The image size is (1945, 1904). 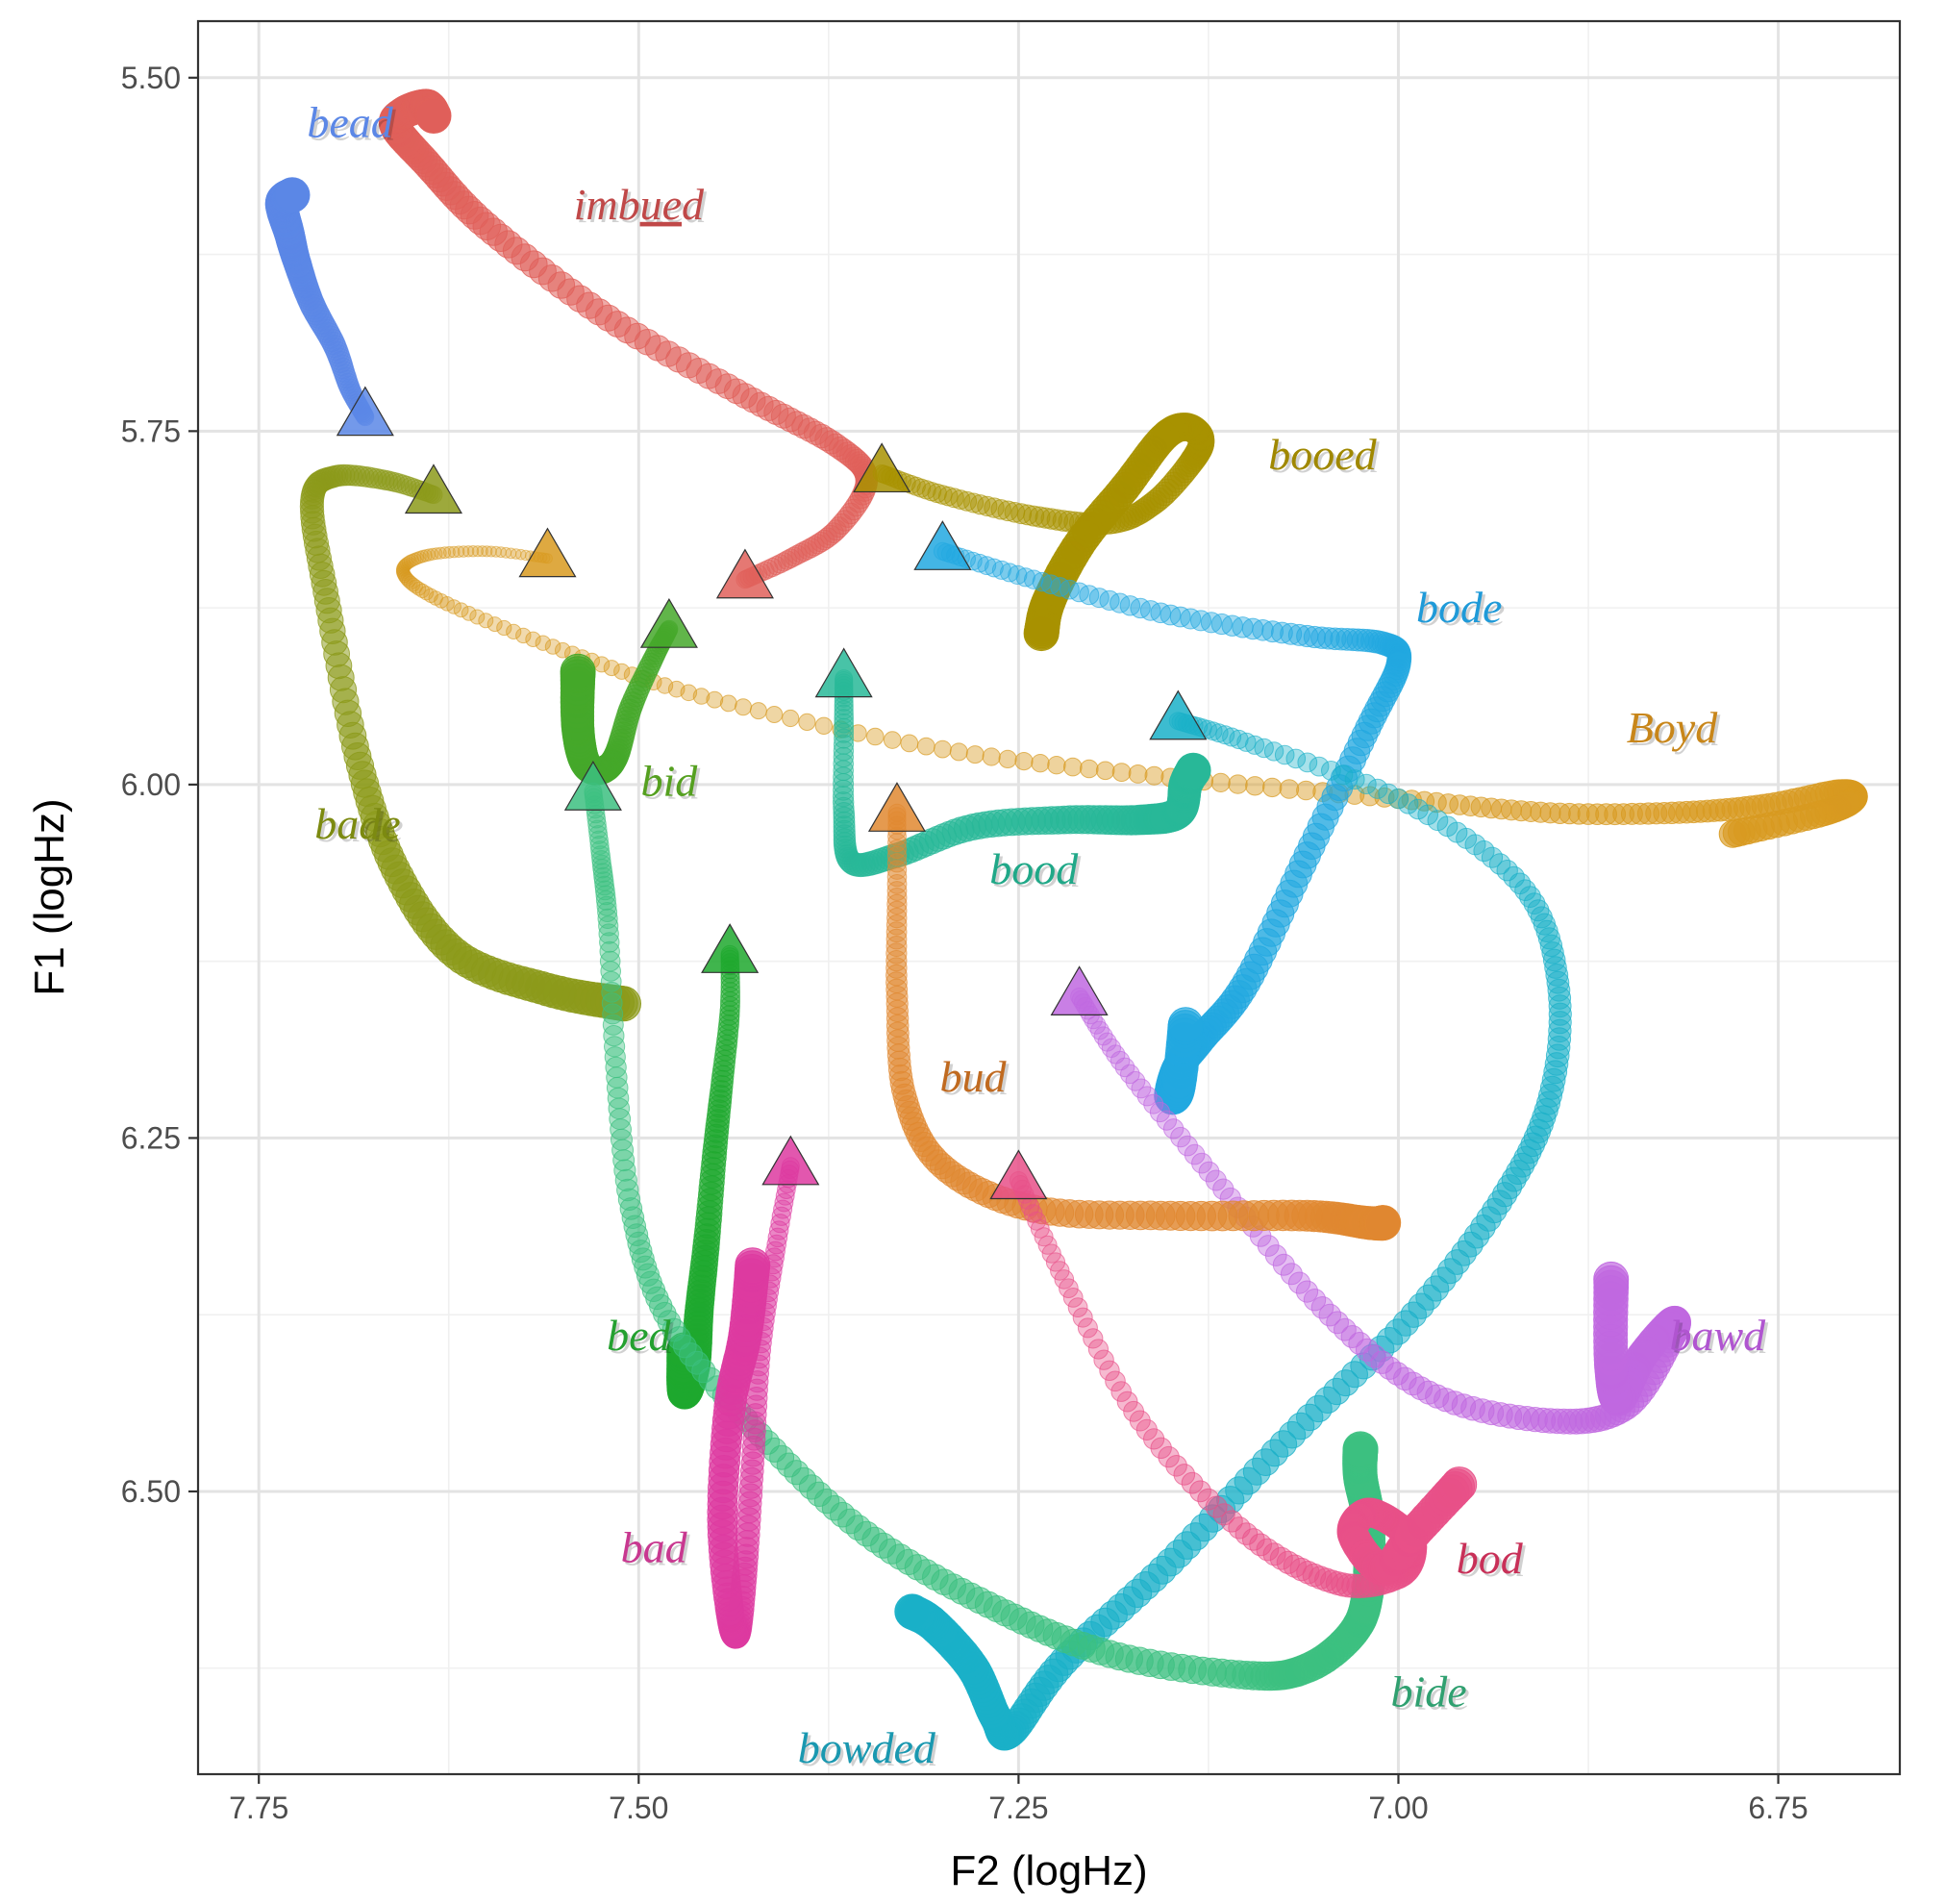 What do you see at coordinates (151, 431) in the screenshot?
I see `y-tick-label-1: 5.75` at bounding box center [151, 431].